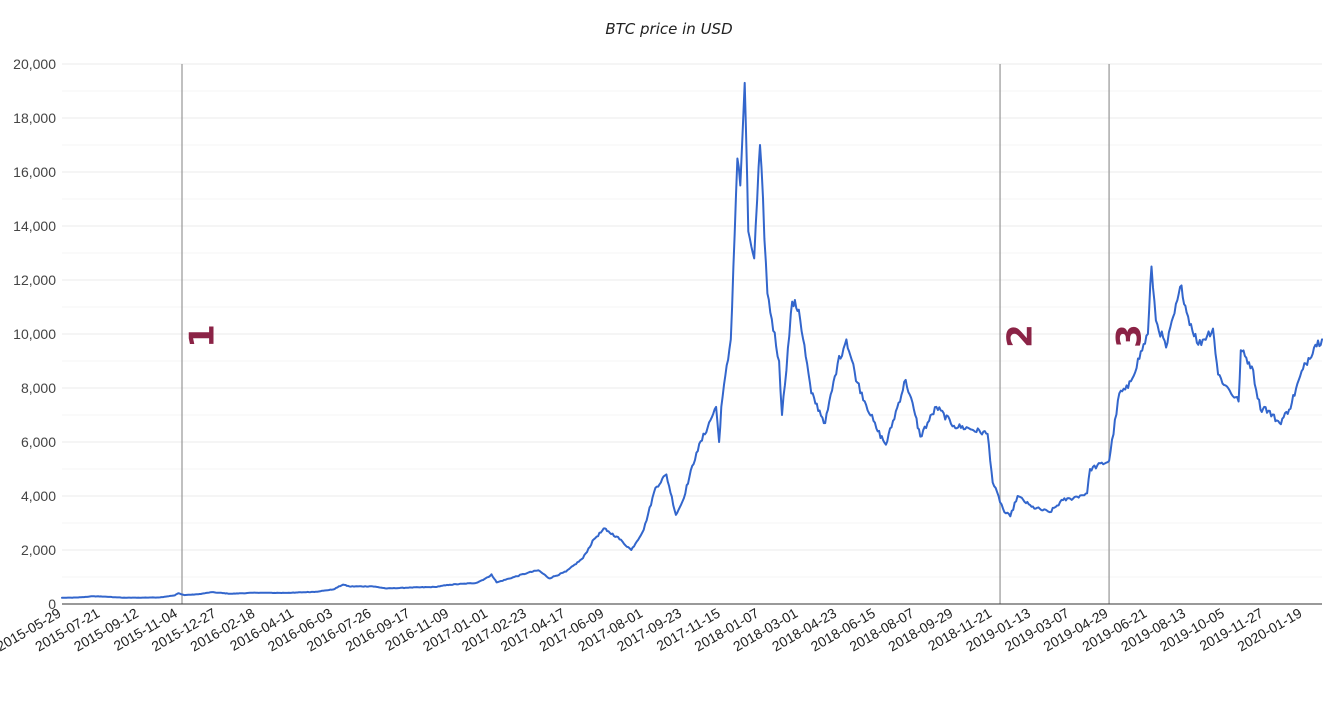  Describe the element at coordinates (38, 496) in the screenshot. I see `y-tick-label: 4,000` at that location.